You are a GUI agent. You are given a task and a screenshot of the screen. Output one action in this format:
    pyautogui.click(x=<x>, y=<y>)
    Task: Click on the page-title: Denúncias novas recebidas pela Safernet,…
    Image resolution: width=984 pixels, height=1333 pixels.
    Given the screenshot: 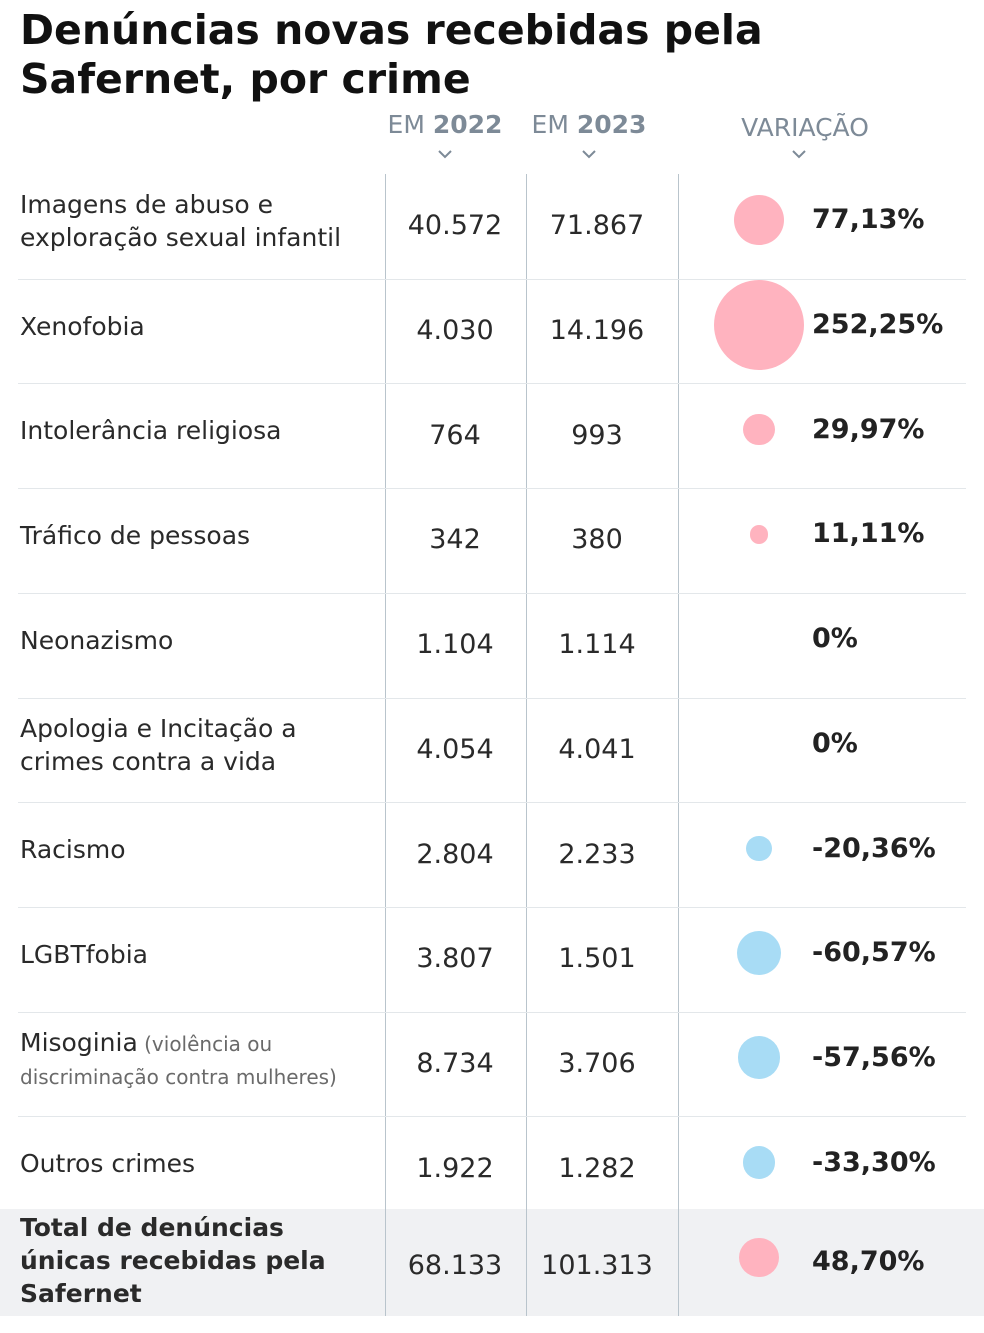 What is the action you would take?
    pyautogui.click(x=391, y=54)
    